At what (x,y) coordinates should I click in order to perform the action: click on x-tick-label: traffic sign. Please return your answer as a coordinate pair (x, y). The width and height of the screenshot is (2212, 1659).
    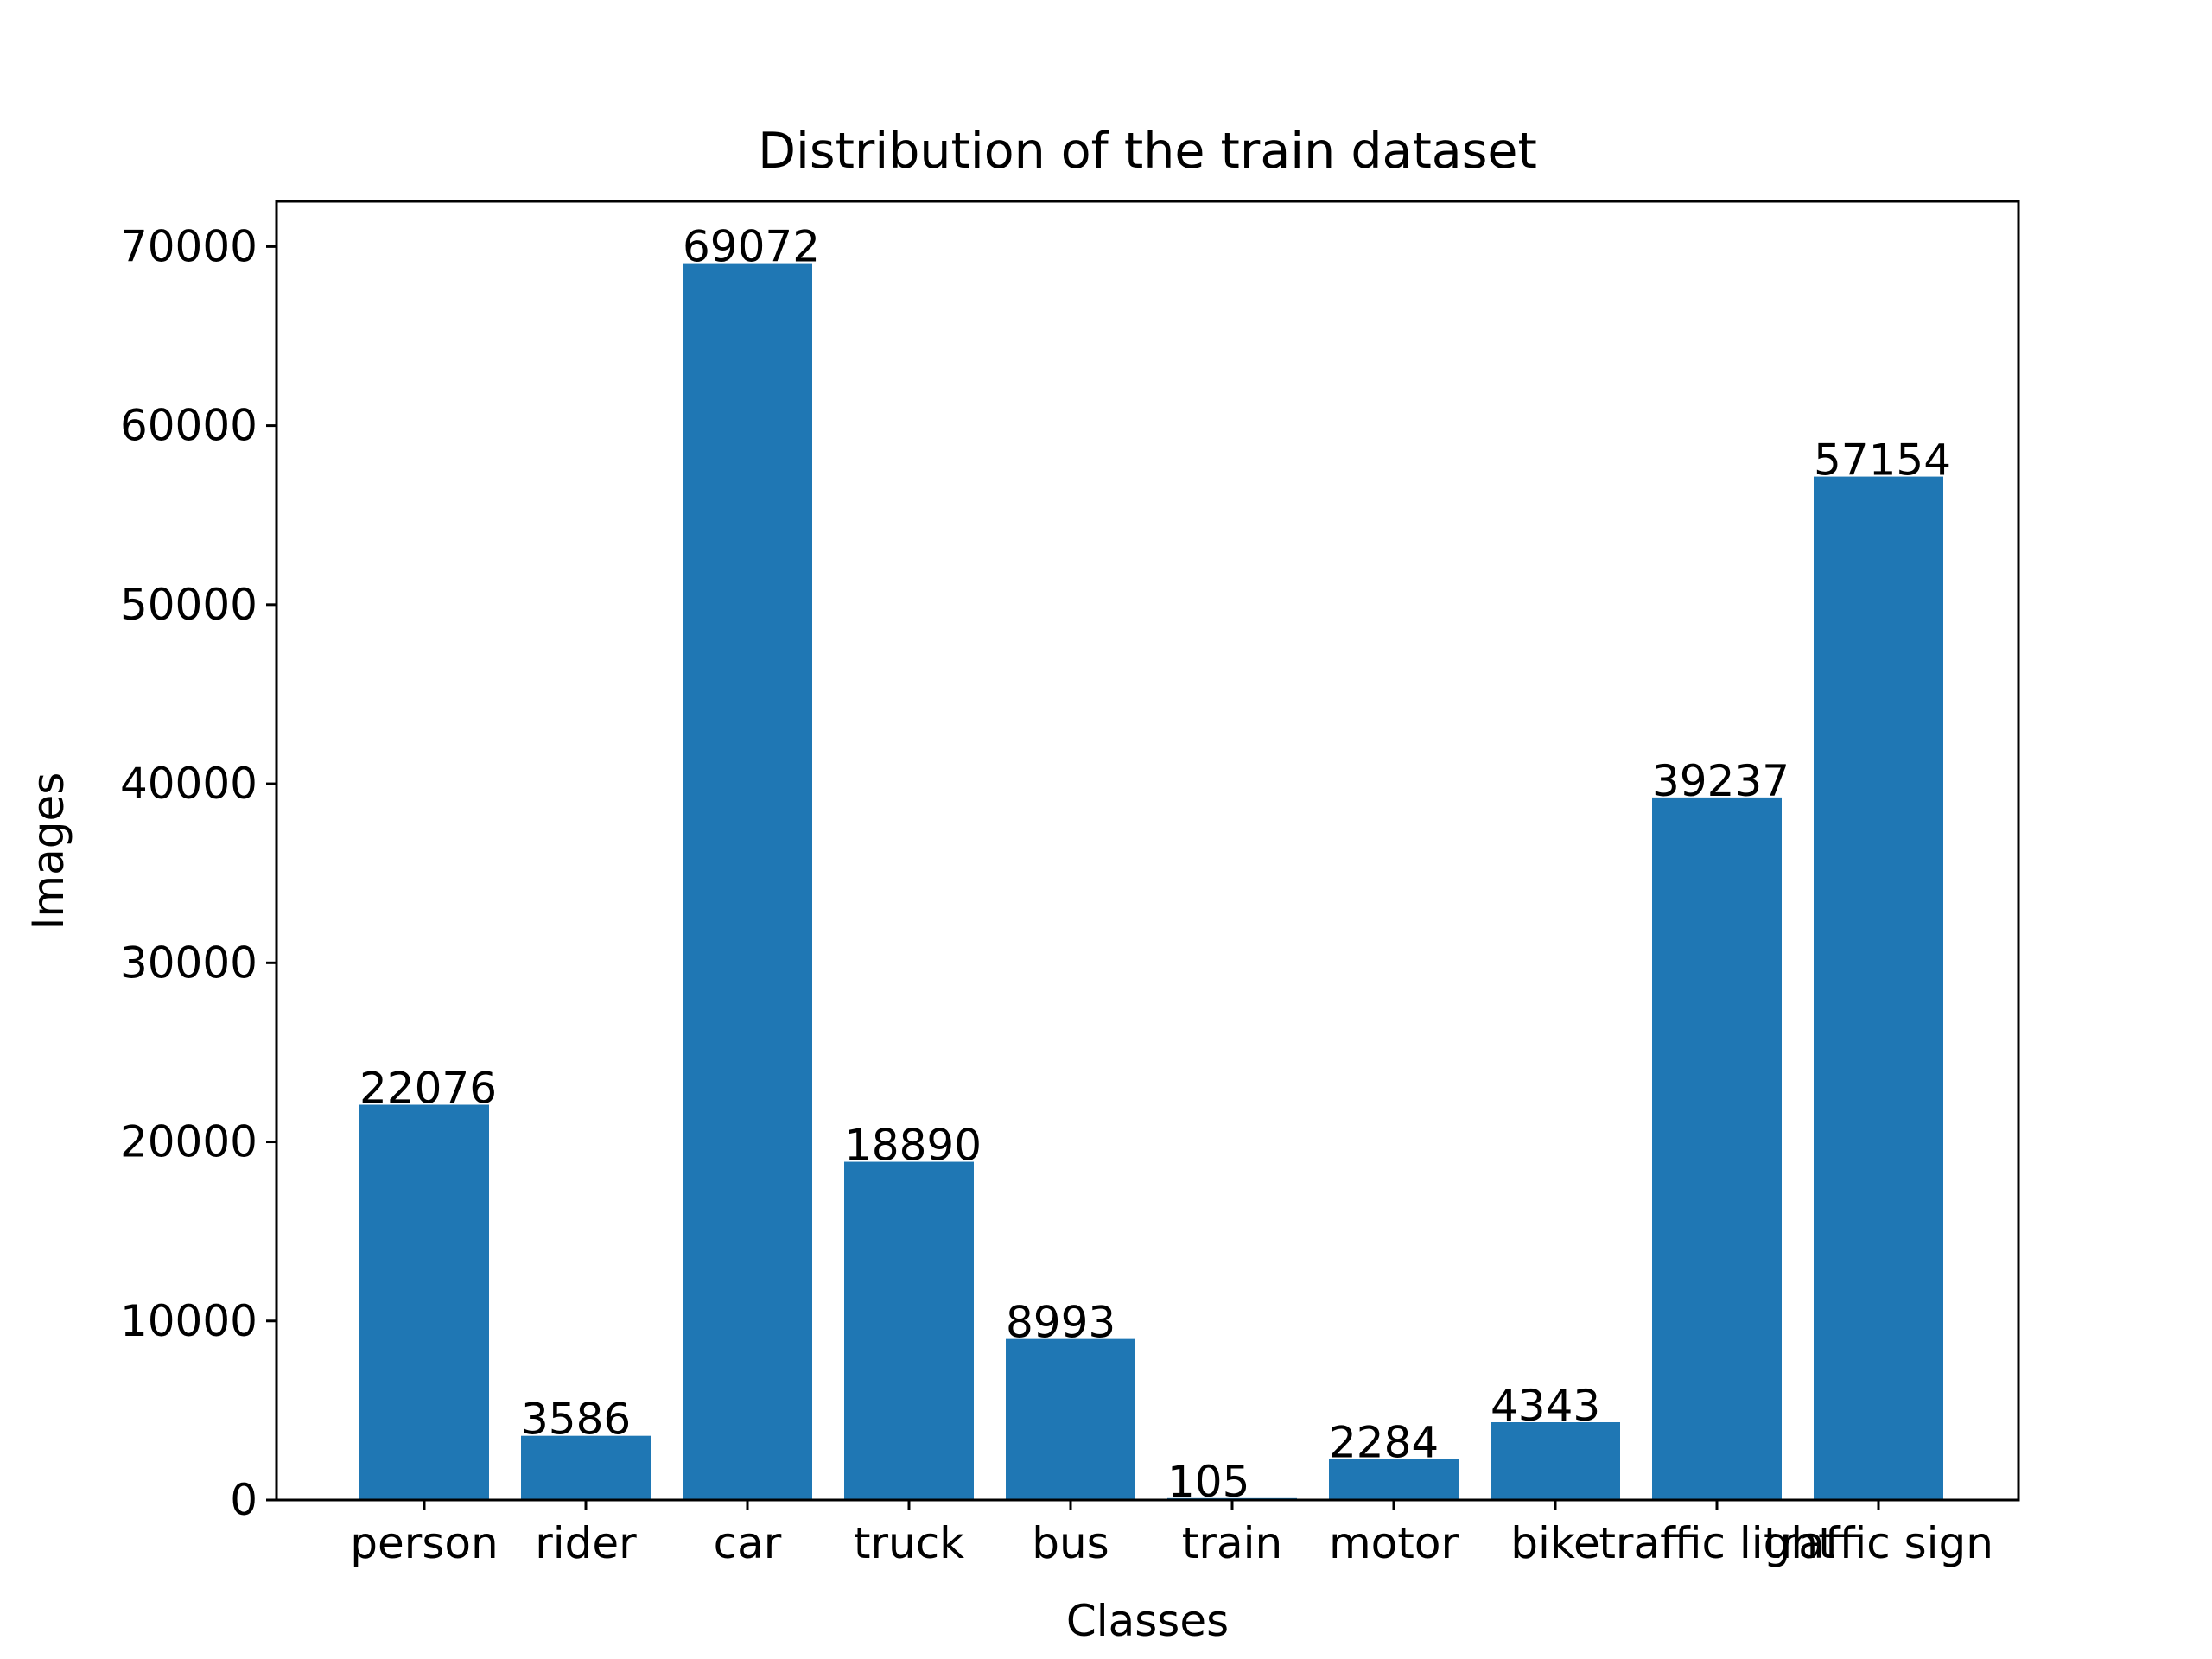
    Looking at the image, I should click on (1878, 1543).